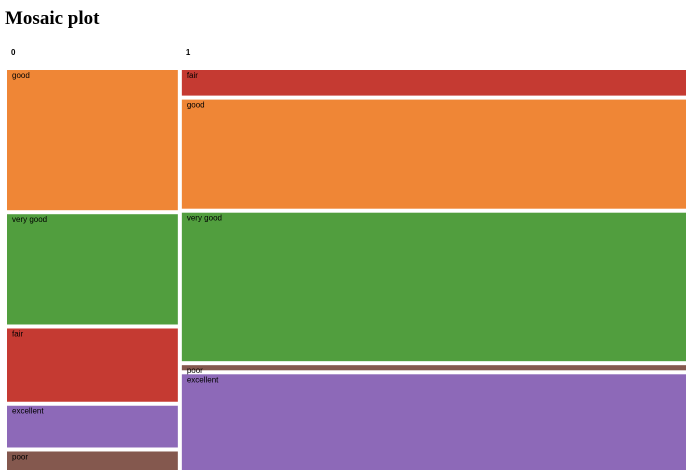 This screenshot has width=690, height=475. Describe the element at coordinates (28, 411) in the screenshot. I see `tile-label-0-excellent: excellent` at that location.